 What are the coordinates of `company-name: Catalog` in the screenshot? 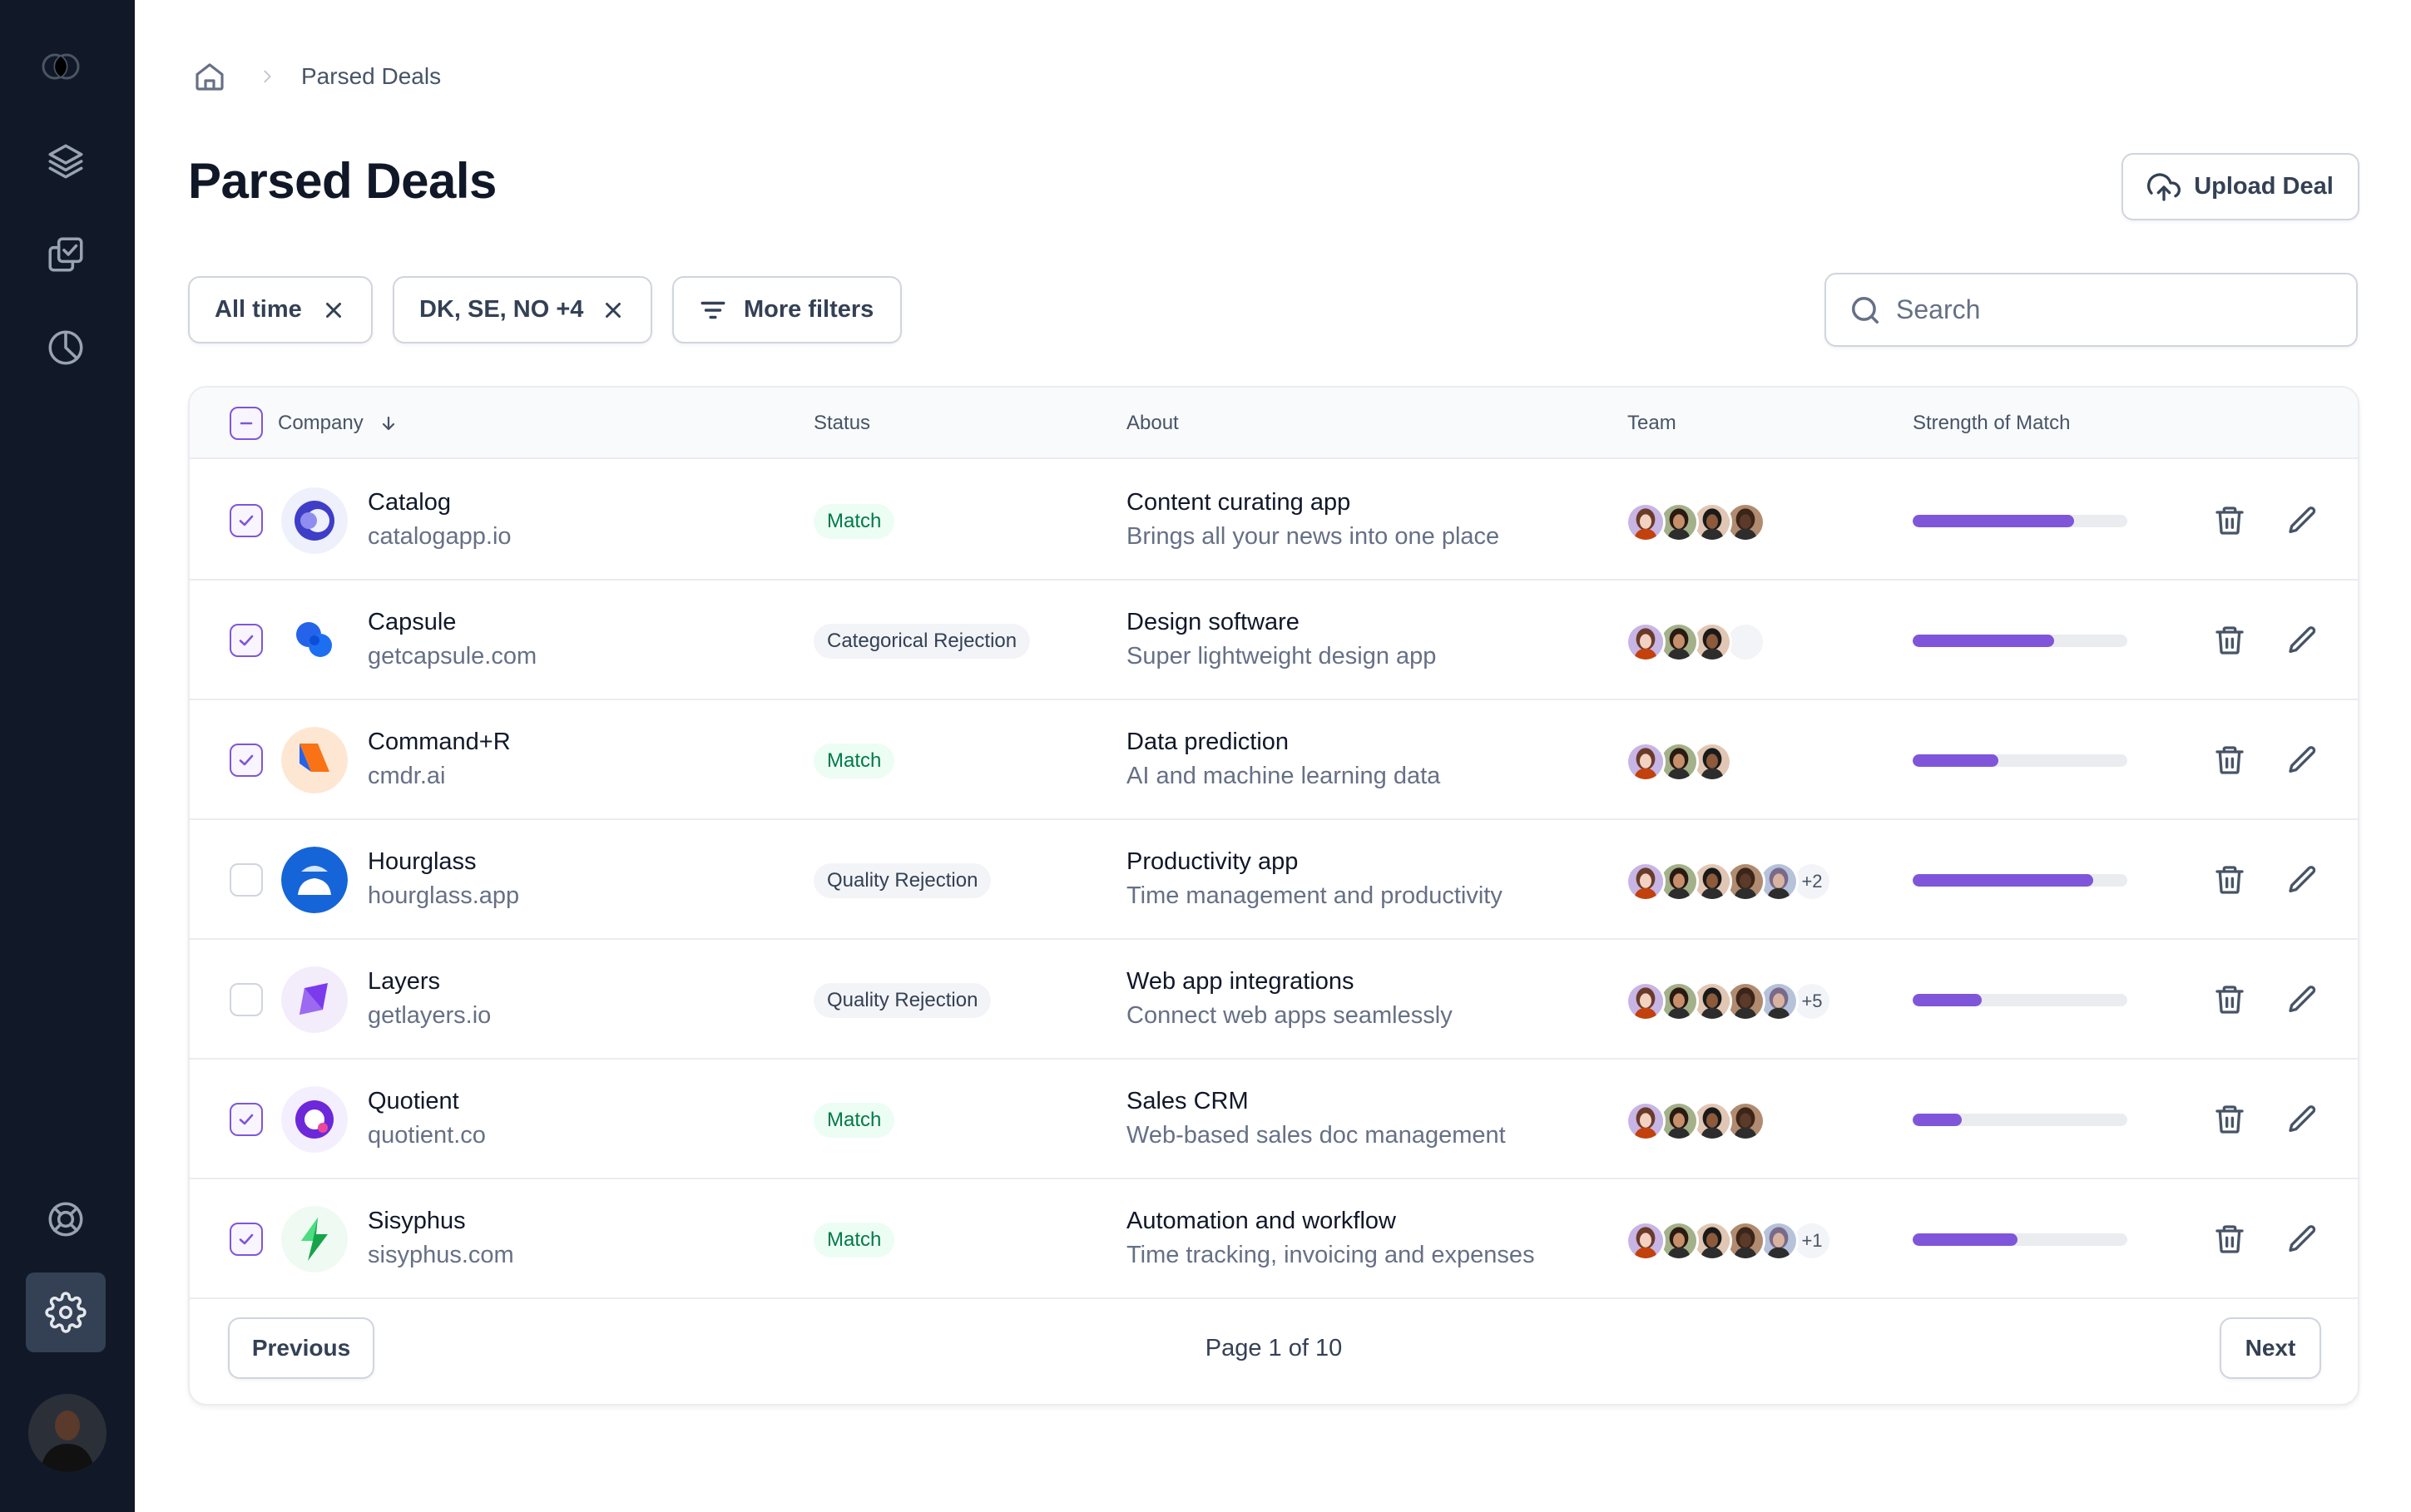 It's located at (409, 502).